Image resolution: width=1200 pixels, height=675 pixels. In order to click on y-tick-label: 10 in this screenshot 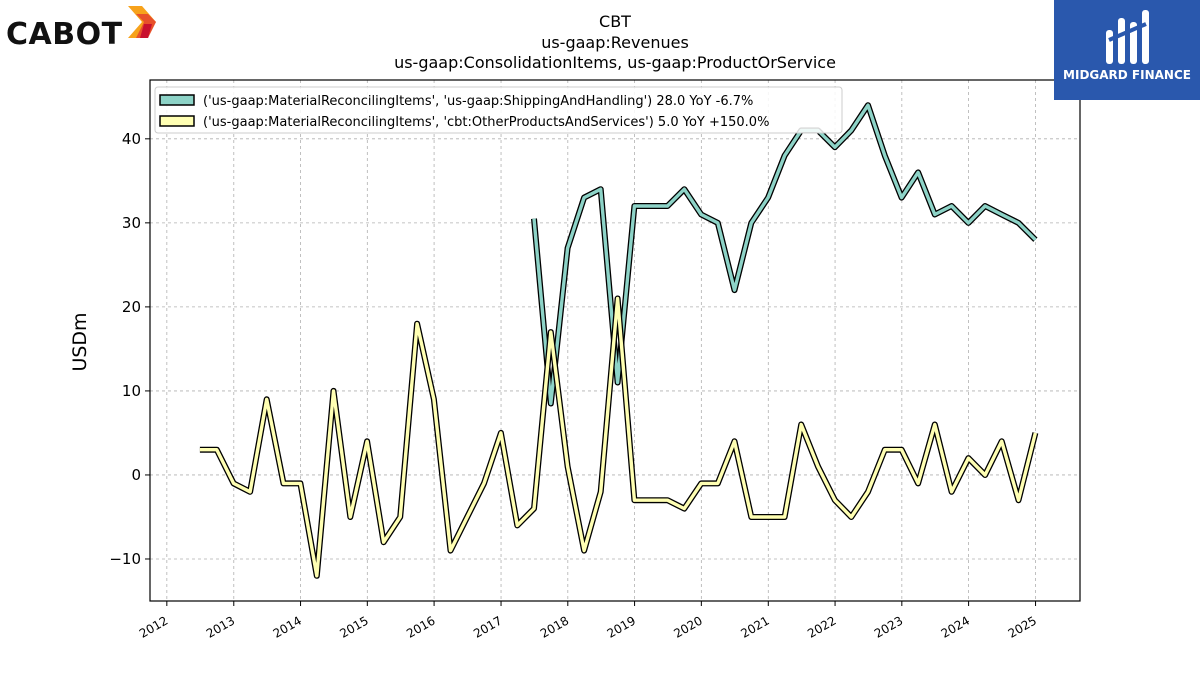, I will do `click(131, 391)`.